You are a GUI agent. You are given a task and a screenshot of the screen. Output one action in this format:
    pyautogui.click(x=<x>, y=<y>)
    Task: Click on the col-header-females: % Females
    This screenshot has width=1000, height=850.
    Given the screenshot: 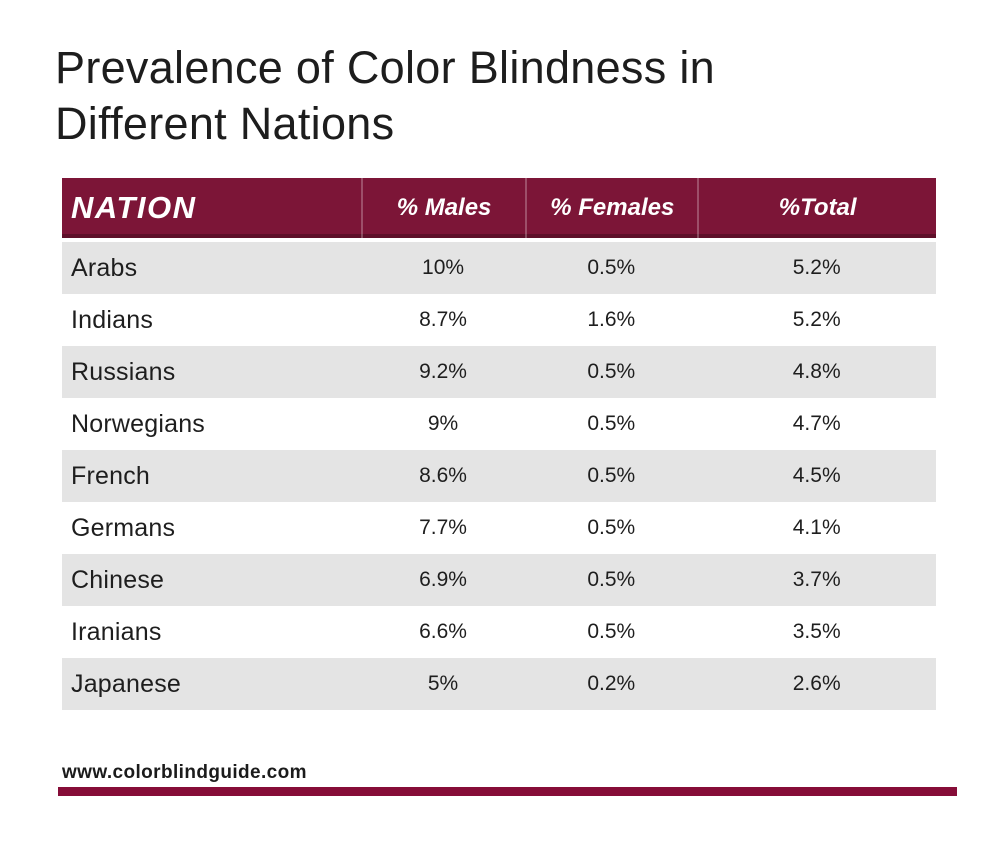 What is the action you would take?
    pyautogui.click(x=611, y=210)
    